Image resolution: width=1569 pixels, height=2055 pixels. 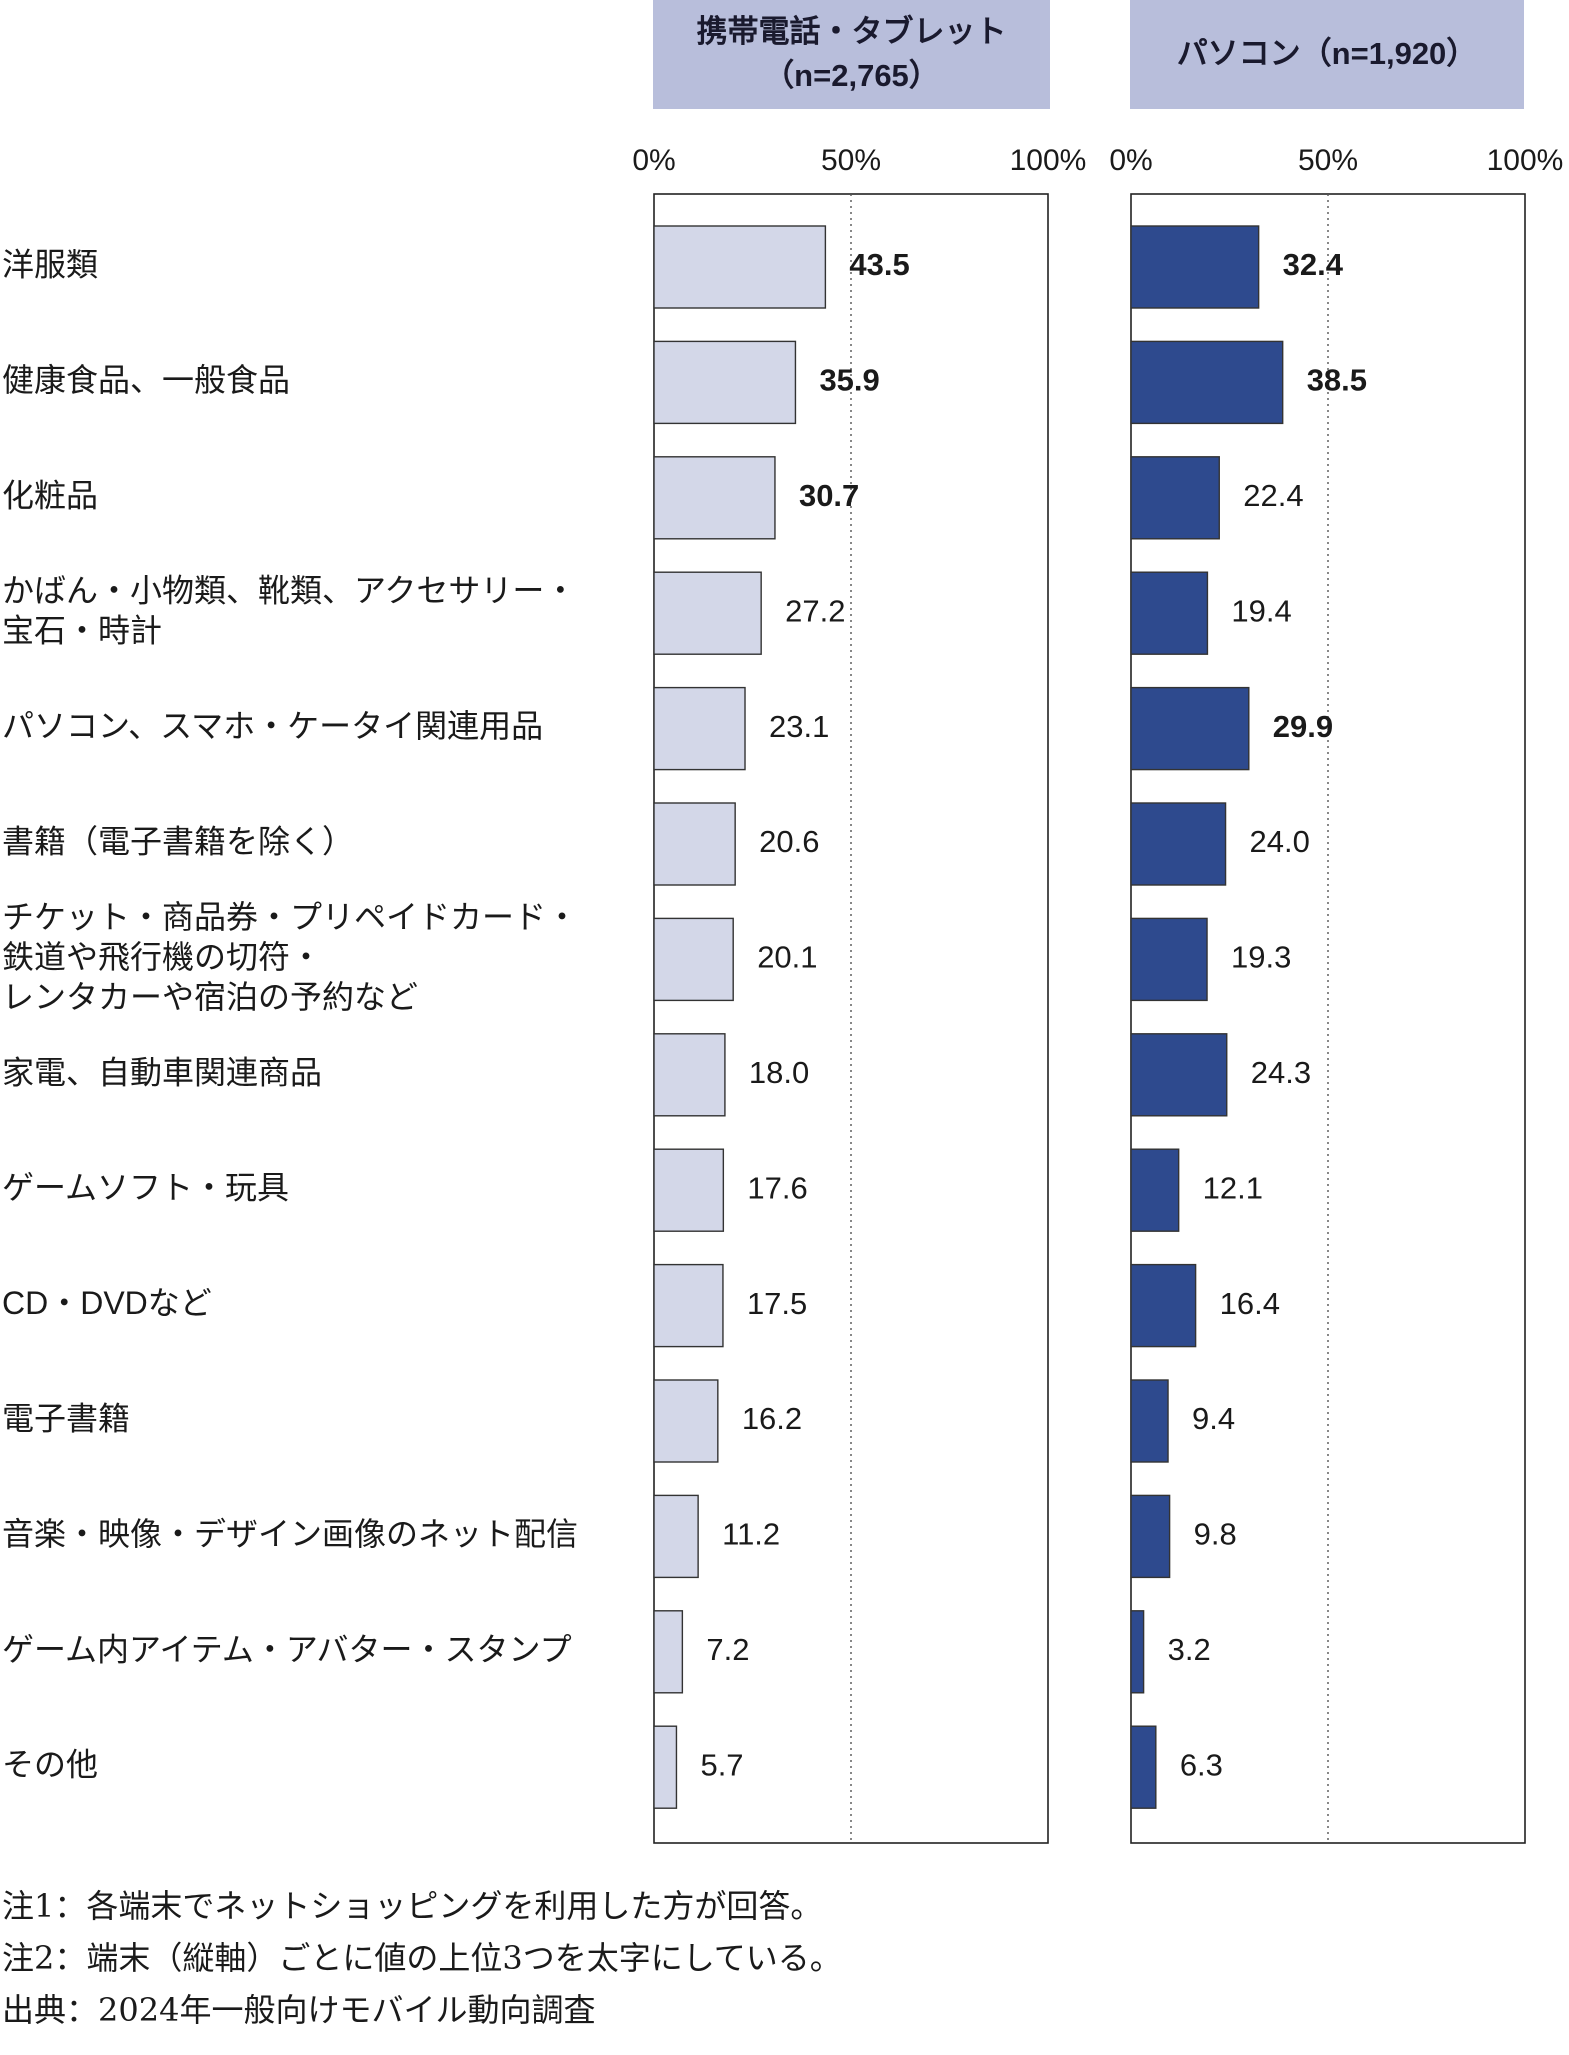 What do you see at coordinates (272, 726) in the screenshot?
I see `category-label: パソコン、スマホ・ケータイ関連用品` at bounding box center [272, 726].